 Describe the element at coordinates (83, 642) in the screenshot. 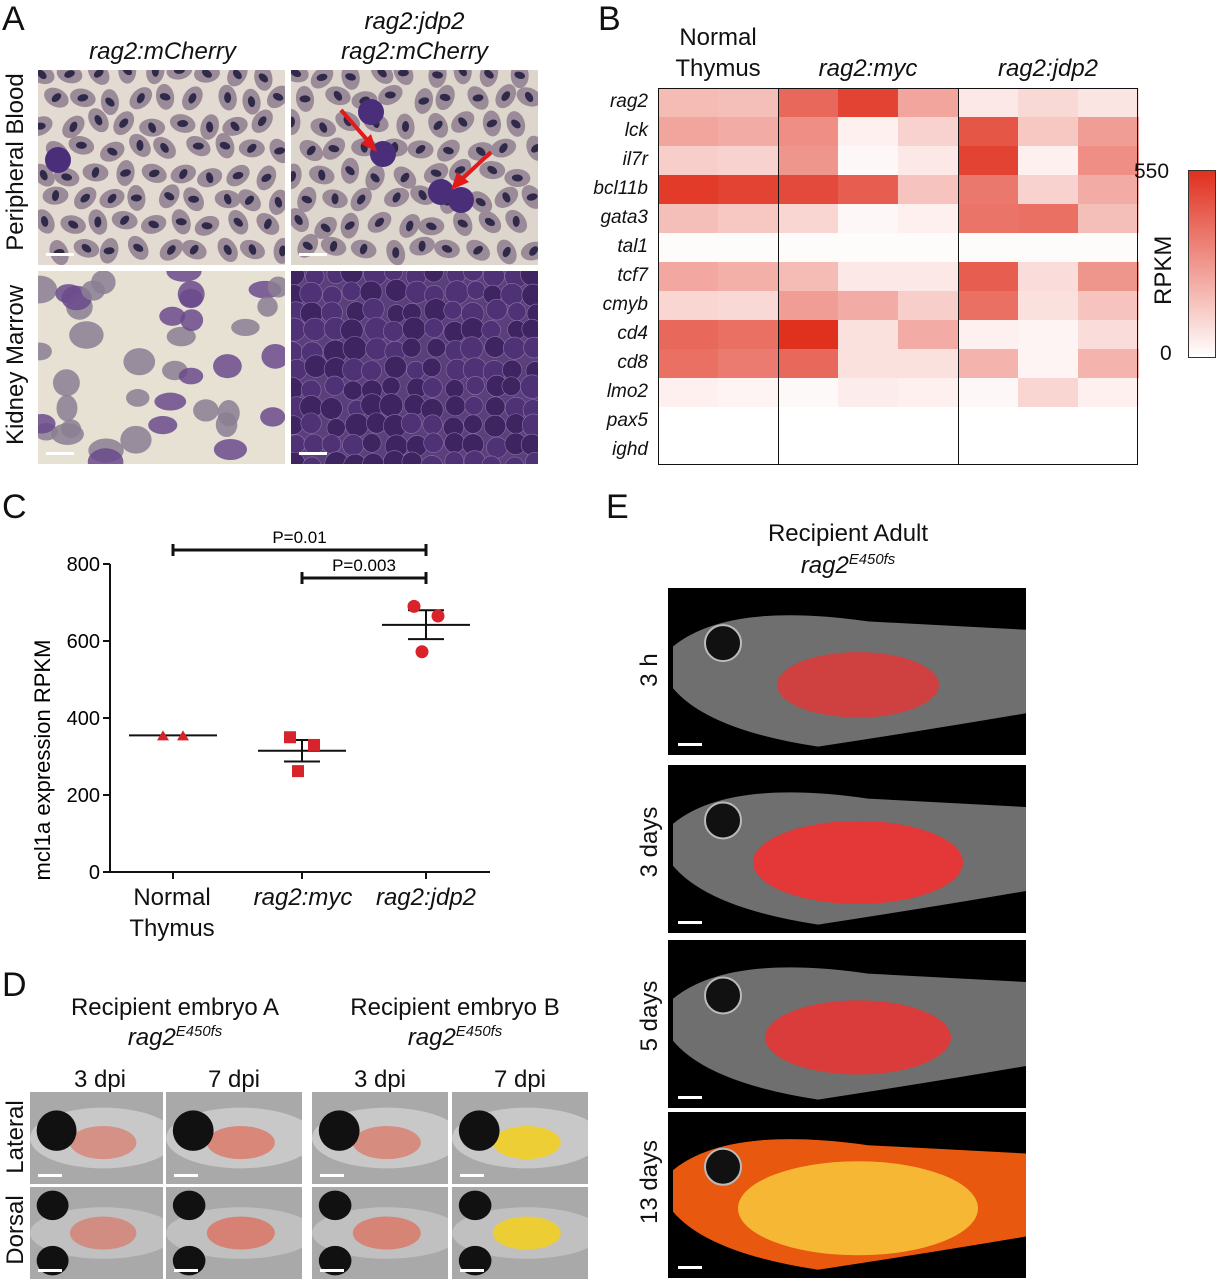

I see `y-tick-label: 600` at that location.